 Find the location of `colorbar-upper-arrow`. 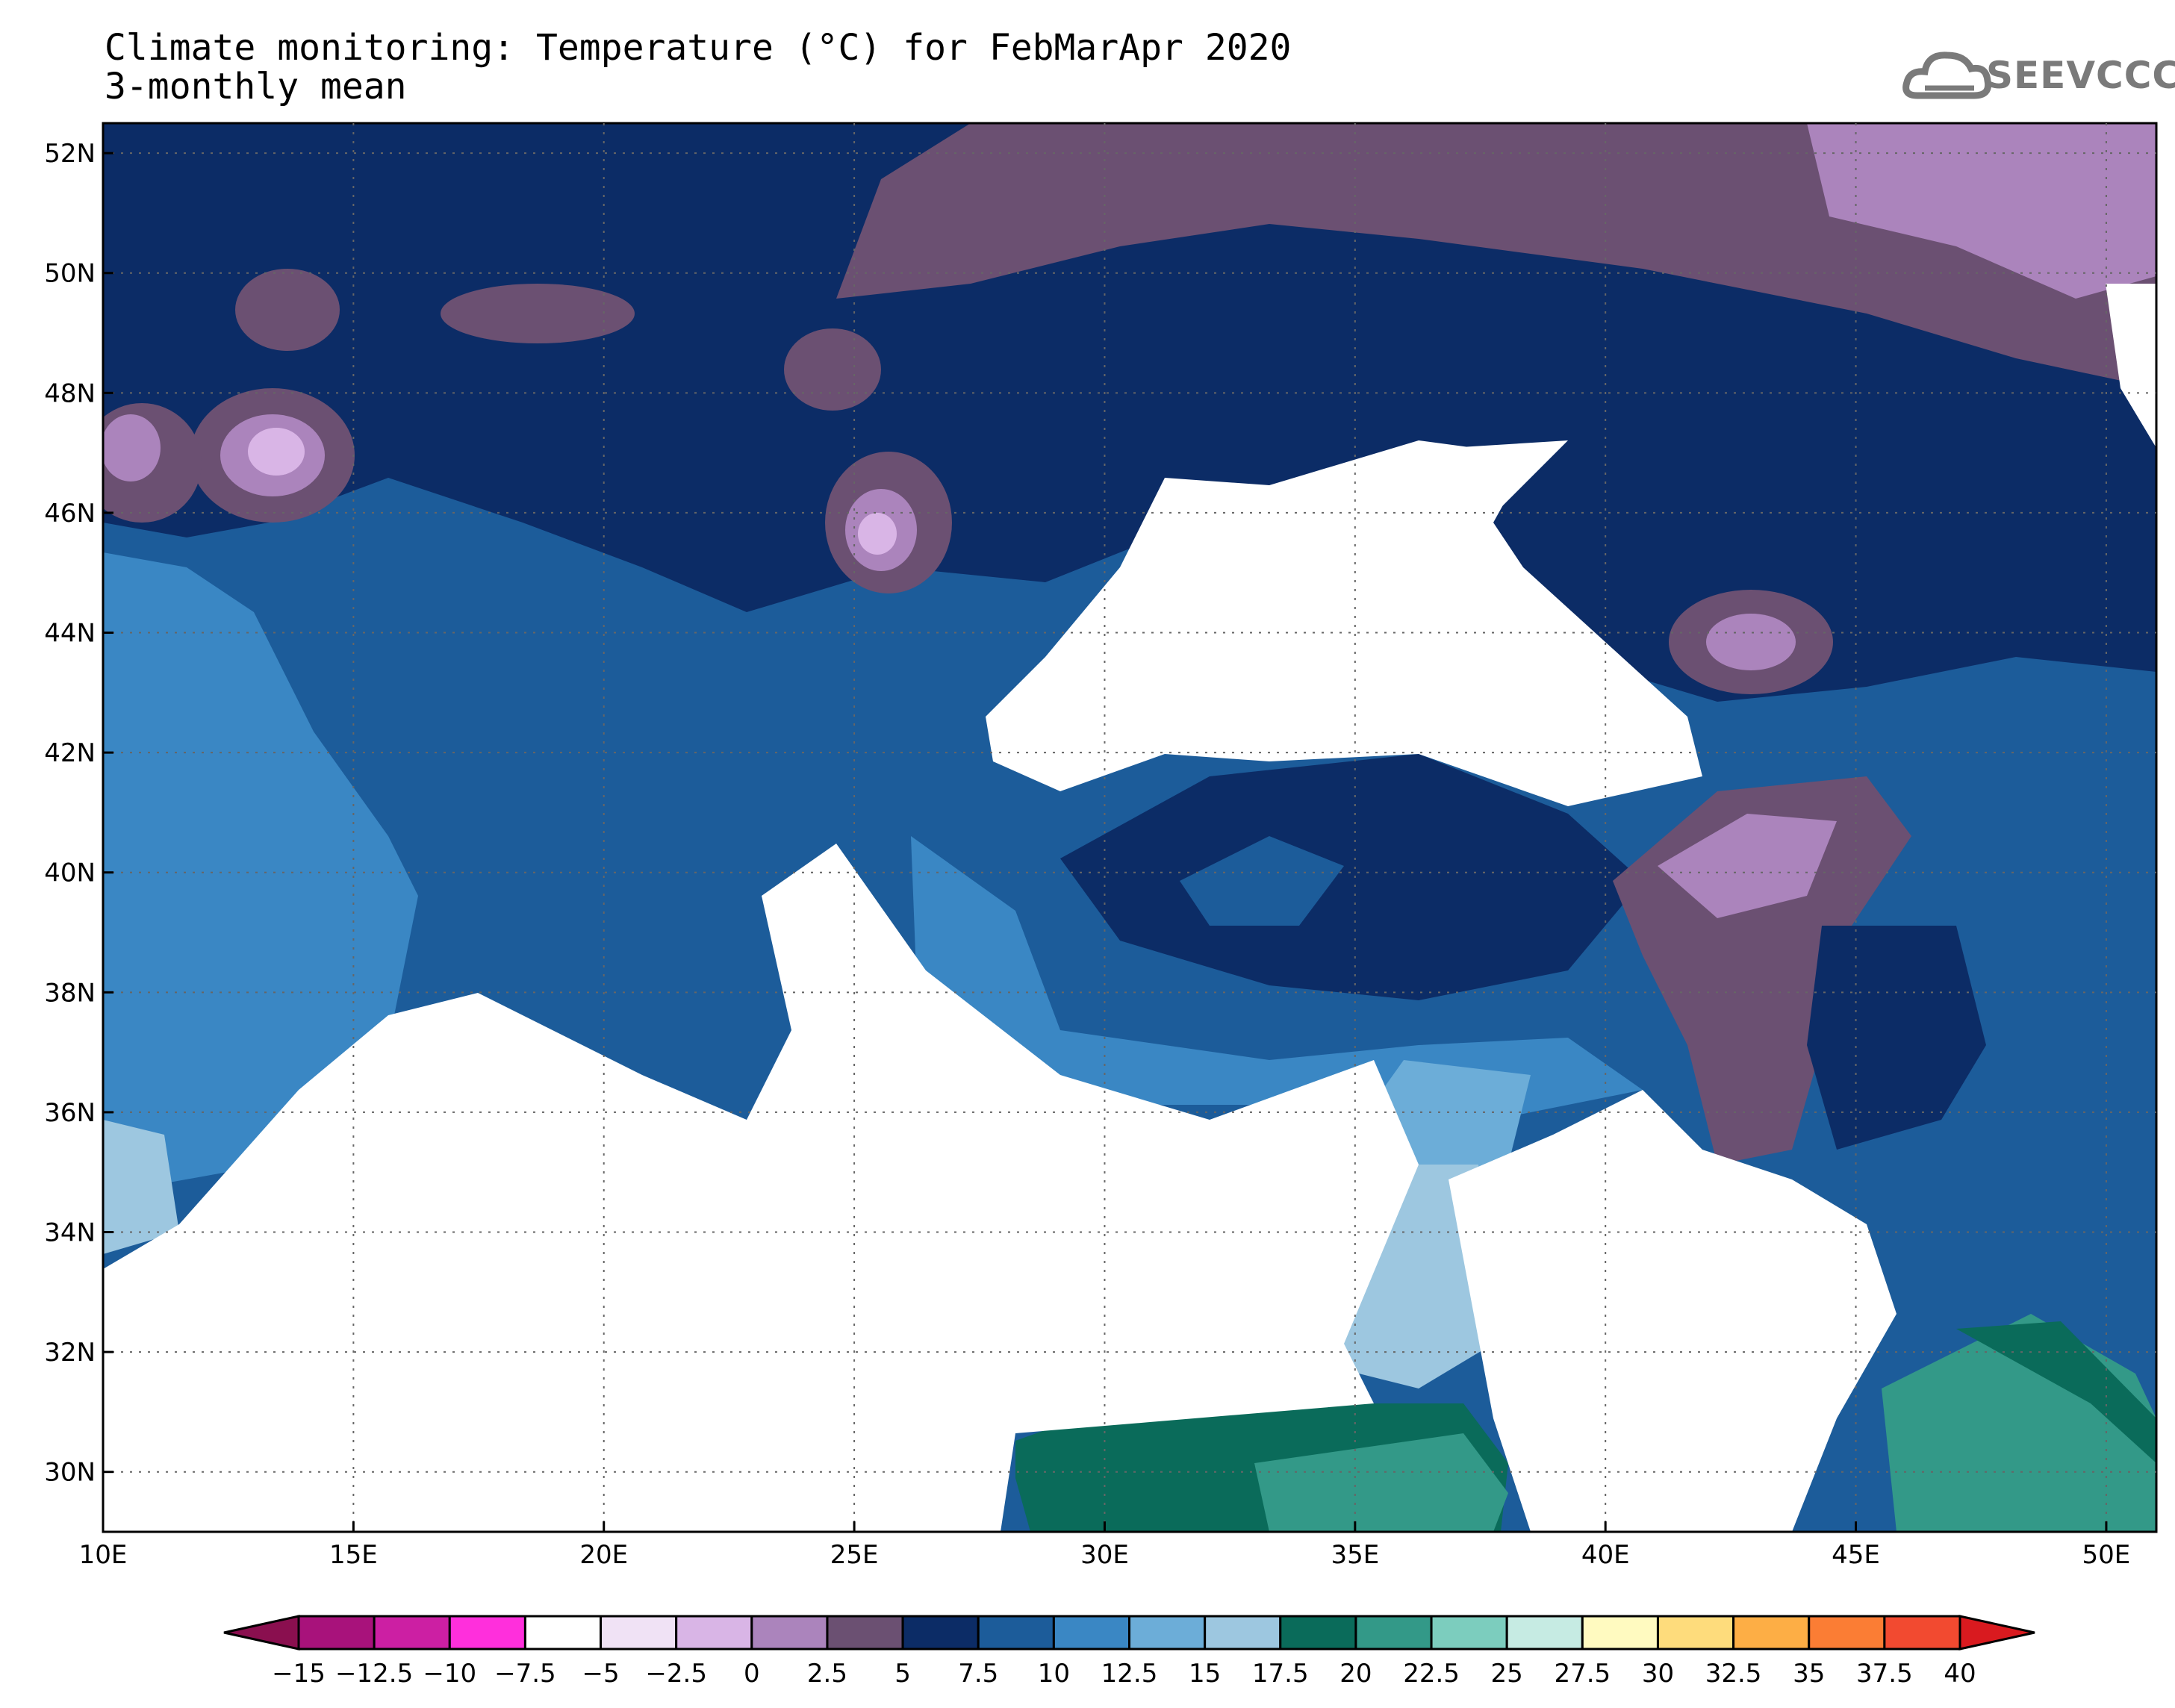

colorbar-upper-arrow is located at coordinates (1996, 1633).